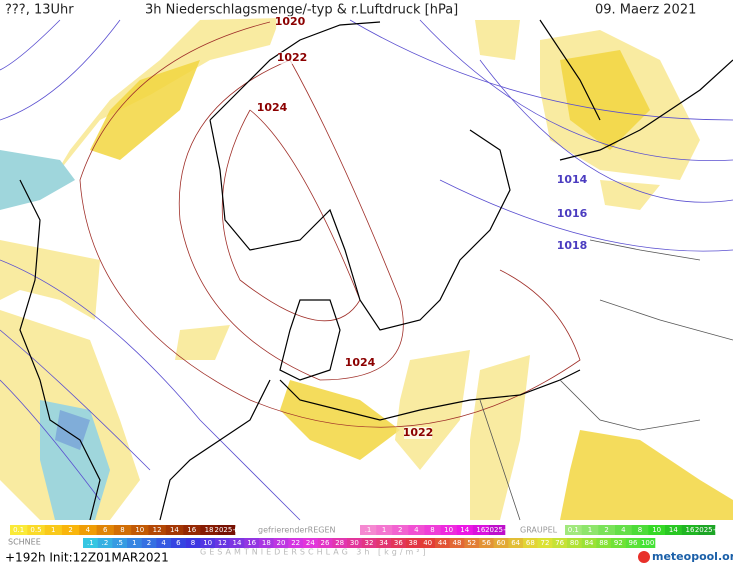 This screenshot has width=733, height=566. I want to click on legend-tick: 44, so click(442, 543).